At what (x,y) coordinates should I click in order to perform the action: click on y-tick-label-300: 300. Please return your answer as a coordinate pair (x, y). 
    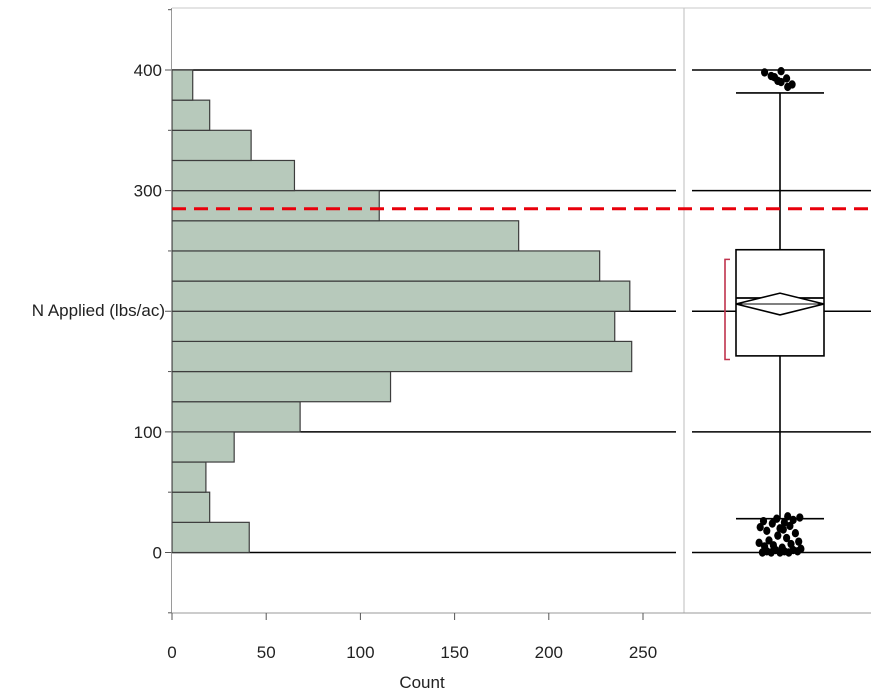
    Looking at the image, I should click on (148, 191).